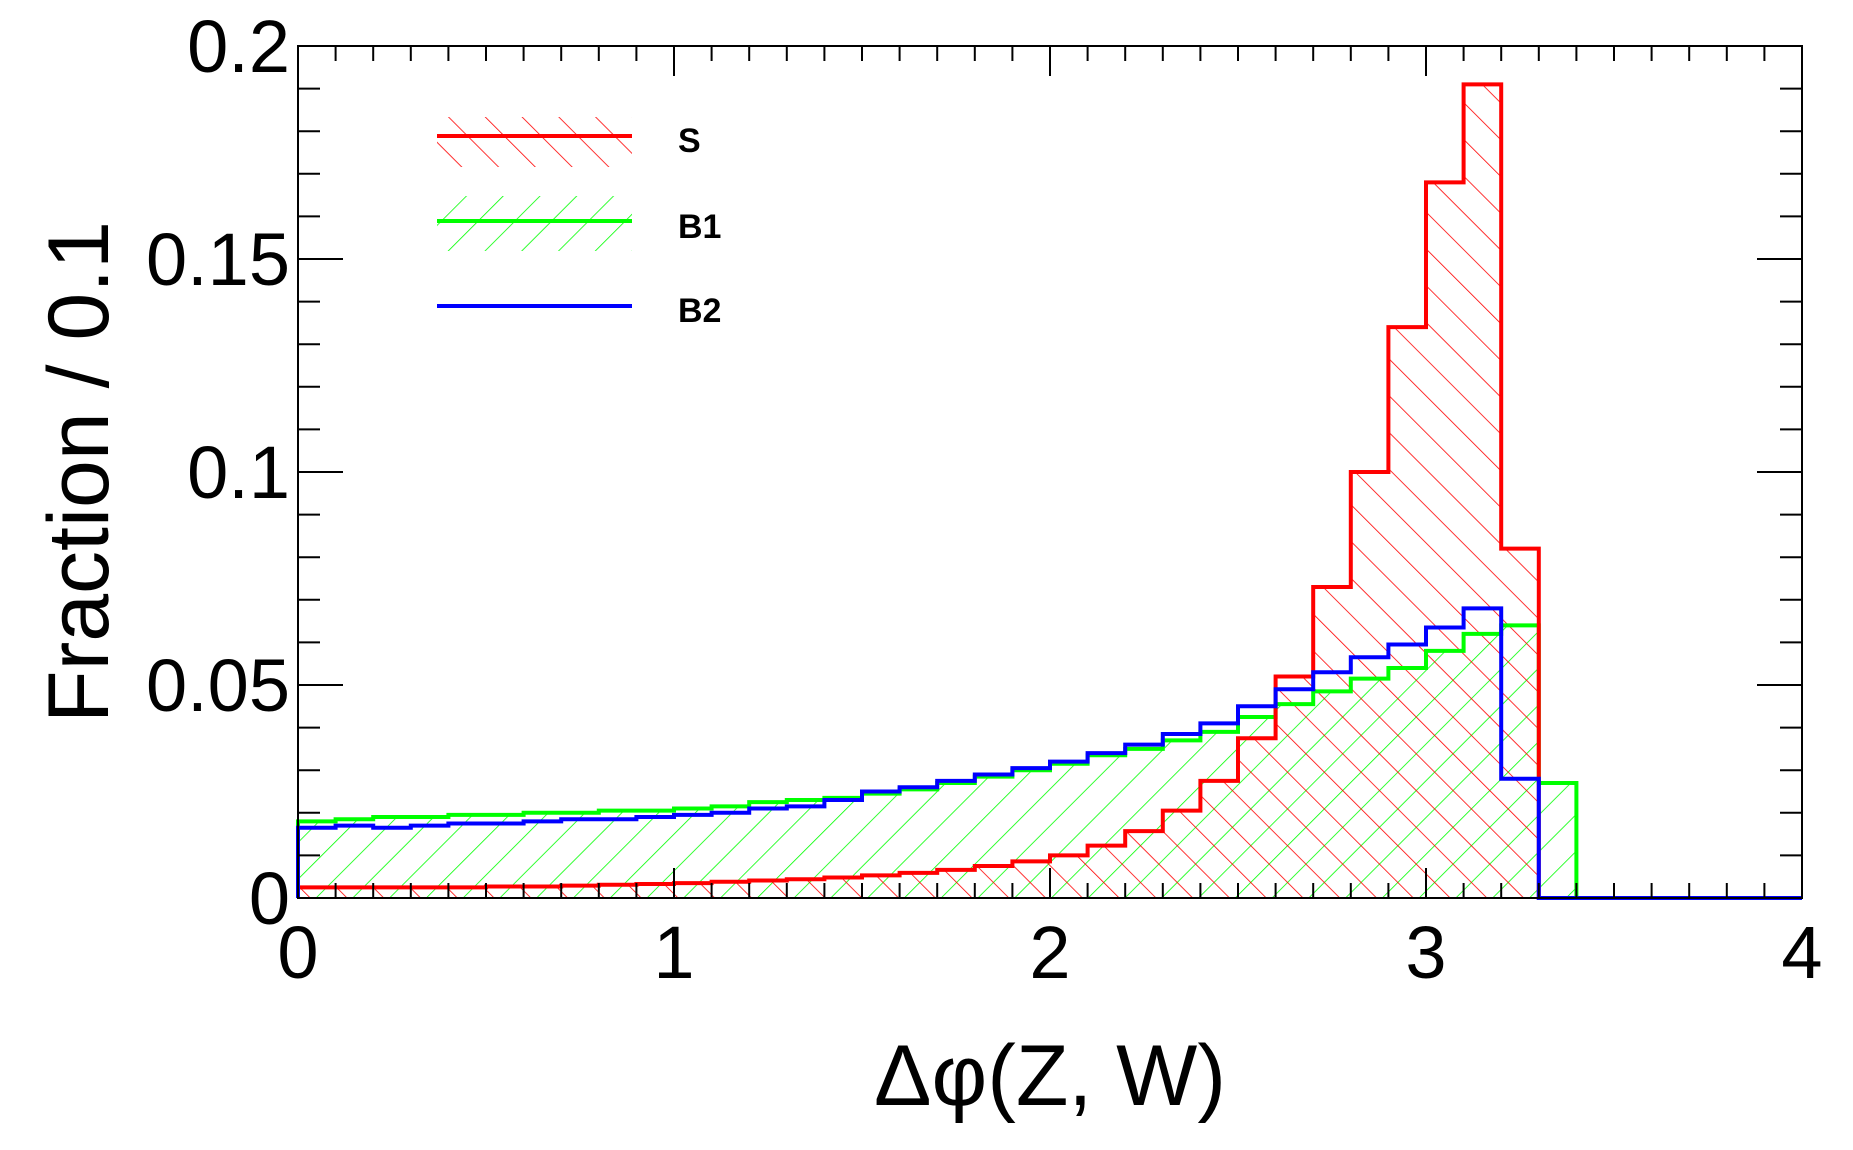  Describe the element at coordinates (699, 311) in the screenshot. I see `legend-label-b2: B2` at that location.